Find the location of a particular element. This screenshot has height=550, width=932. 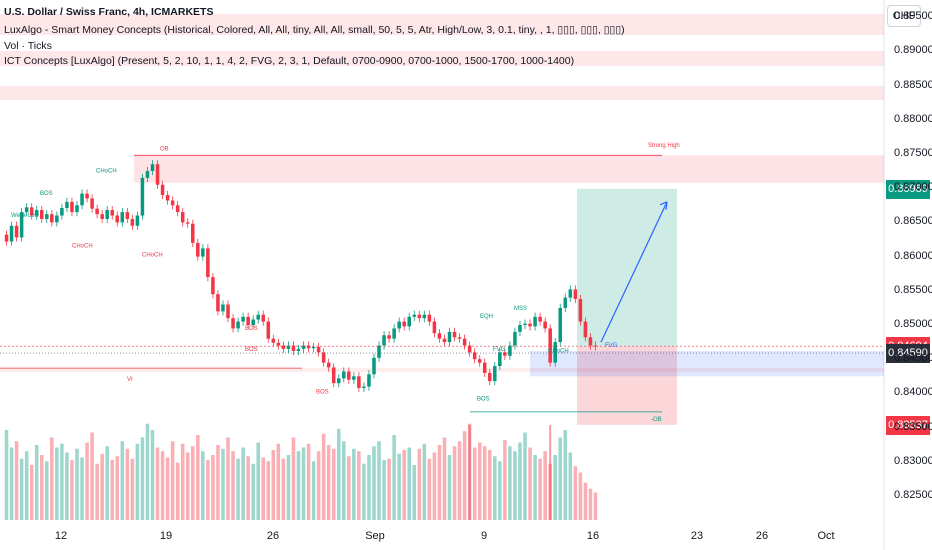

x-tick-label: 16 is located at coordinates (593, 536).